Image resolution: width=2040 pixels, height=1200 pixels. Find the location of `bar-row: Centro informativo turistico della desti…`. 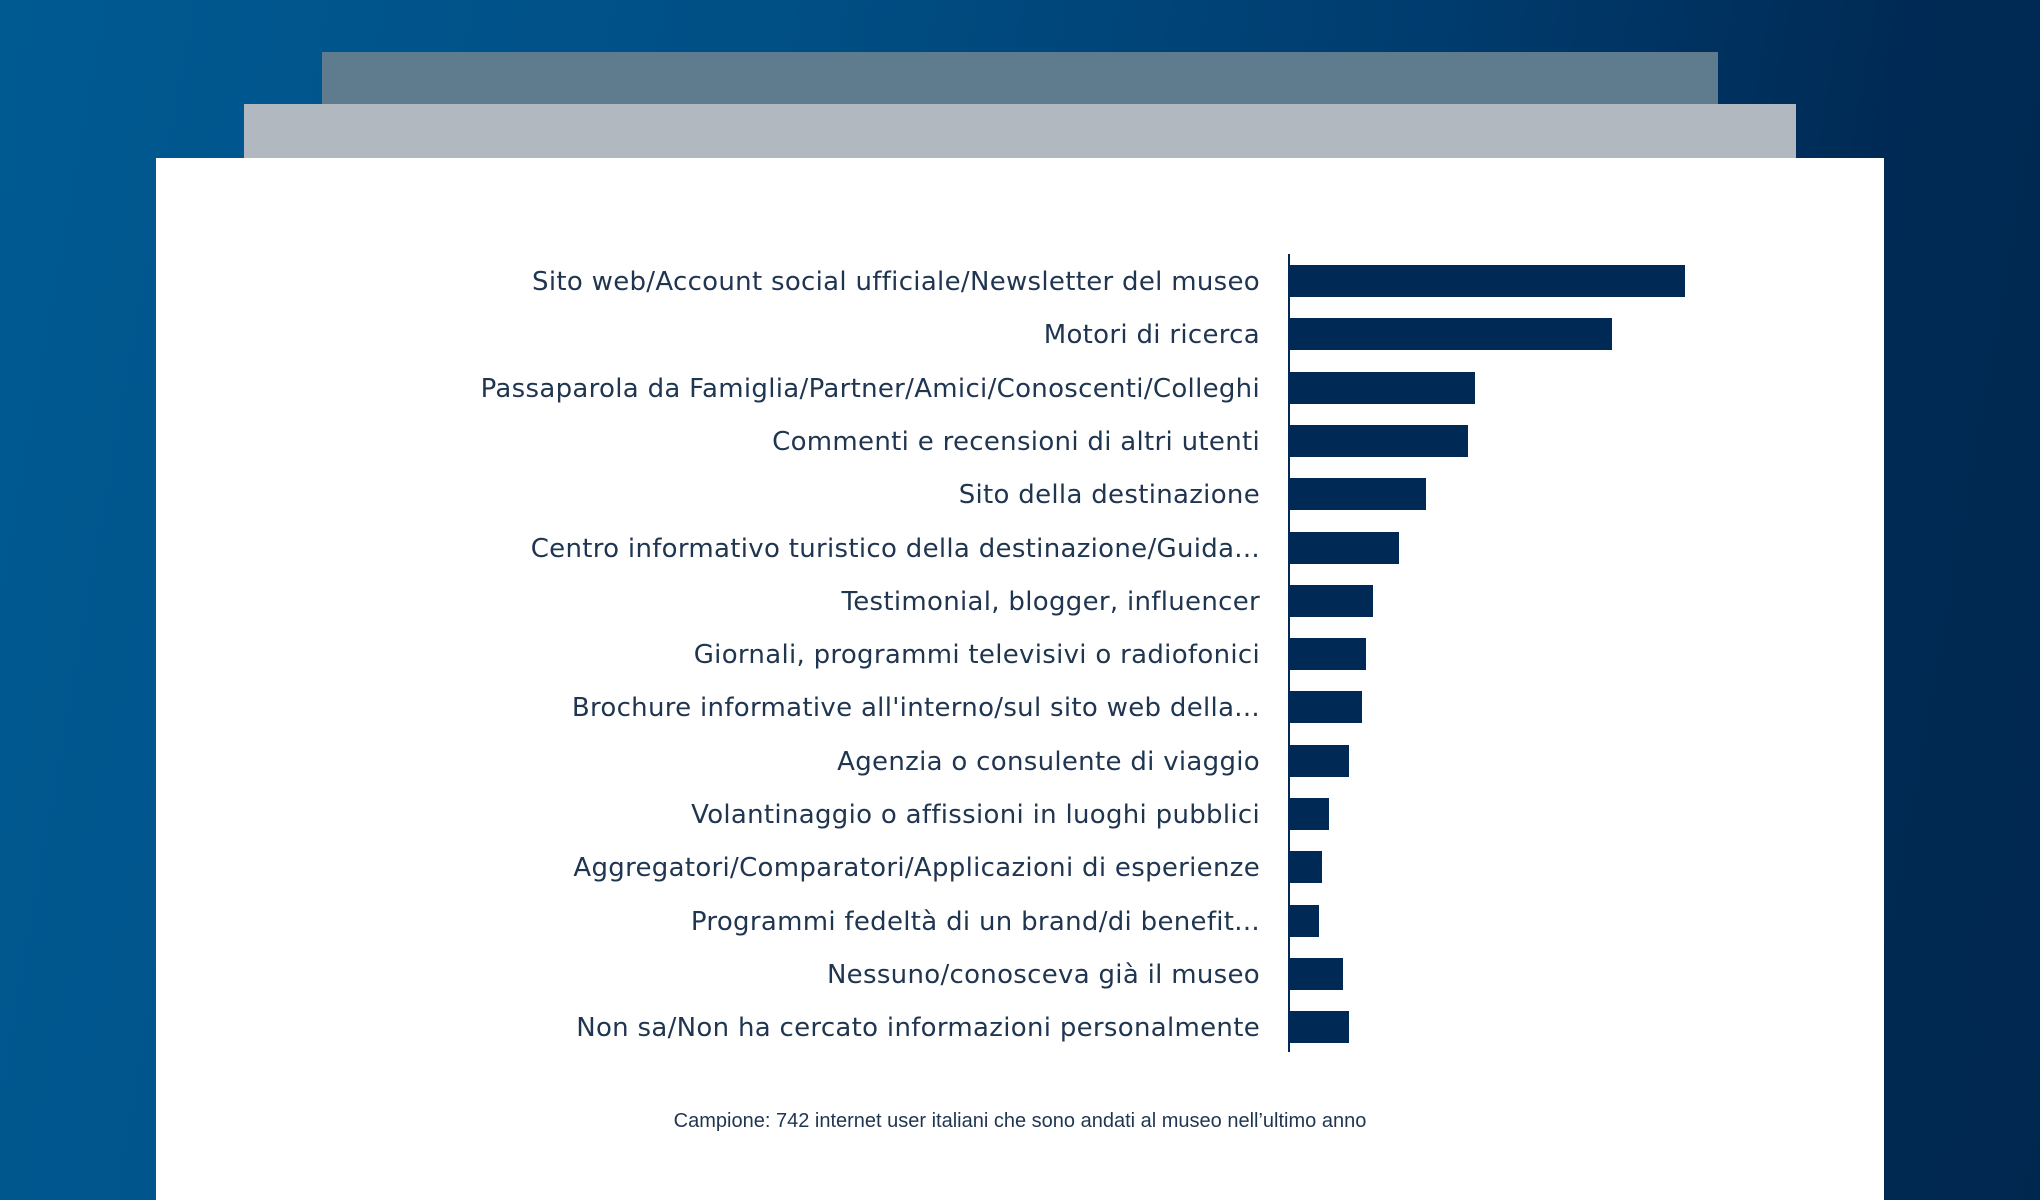

bar-row: Centro informativo turistico della desti… is located at coordinates (1020, 550).